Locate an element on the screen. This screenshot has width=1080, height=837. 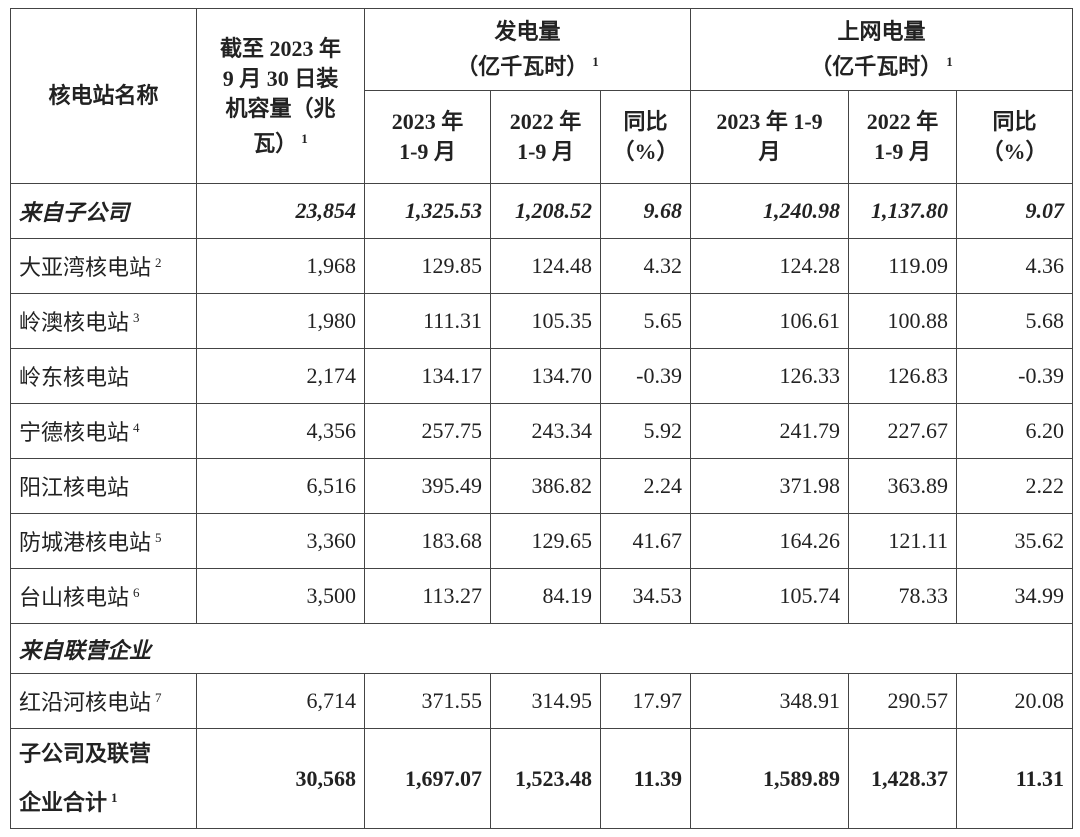
value-cell: 9.07 is located at coordinates (1014, 211).